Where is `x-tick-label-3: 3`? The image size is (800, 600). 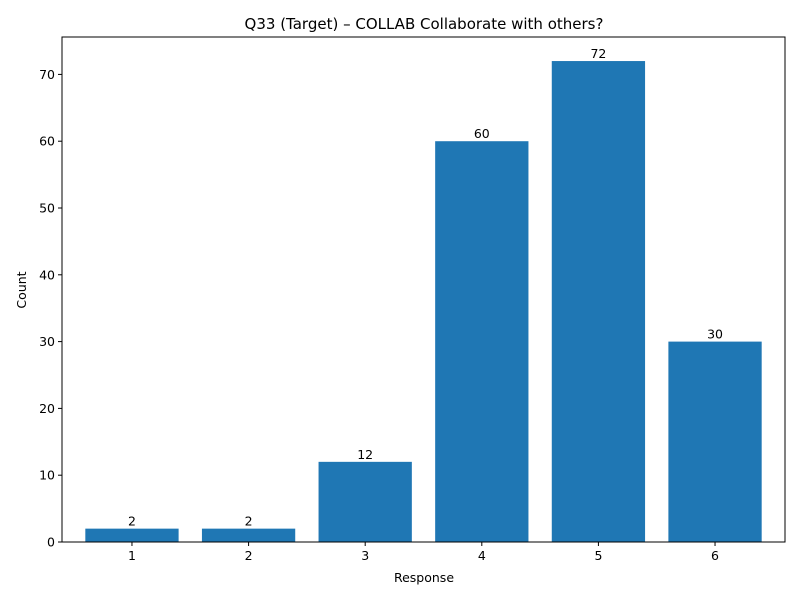
x-tick-label-3: 3 is located at coordinates (365, 555).